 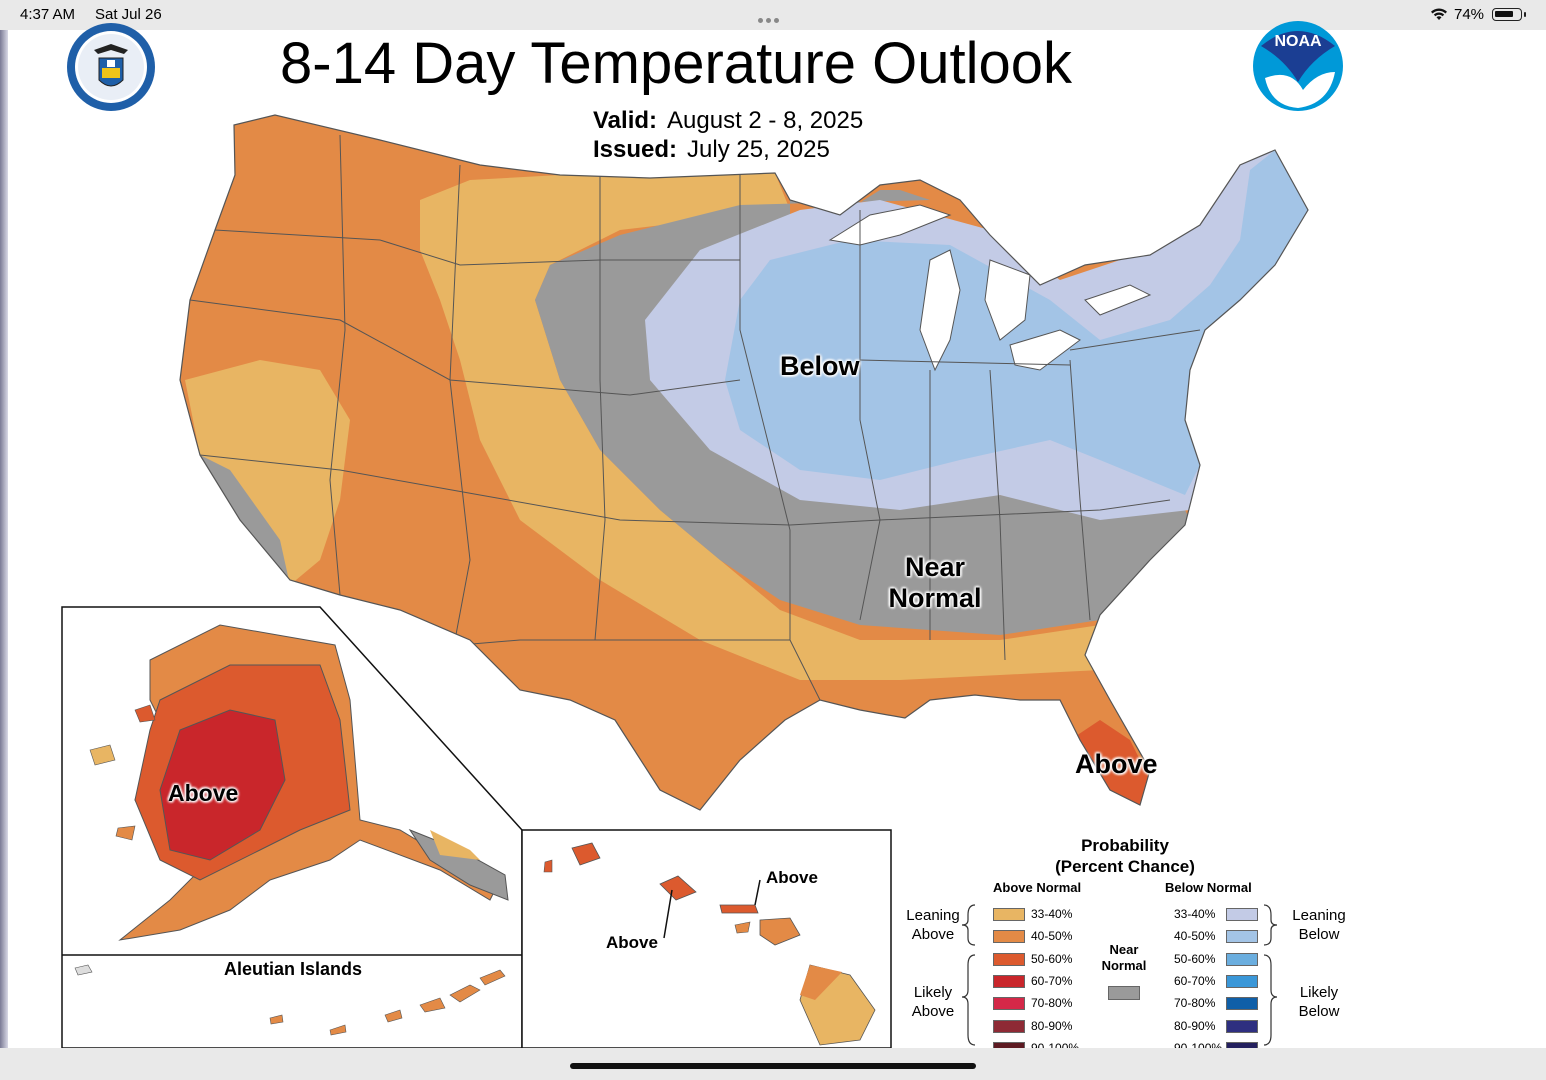 What do you see at coordinates (1319, 1002) in the screenshot?
I see `legend-likely-below: Likely Below` at bounding box center [1319, 1002].